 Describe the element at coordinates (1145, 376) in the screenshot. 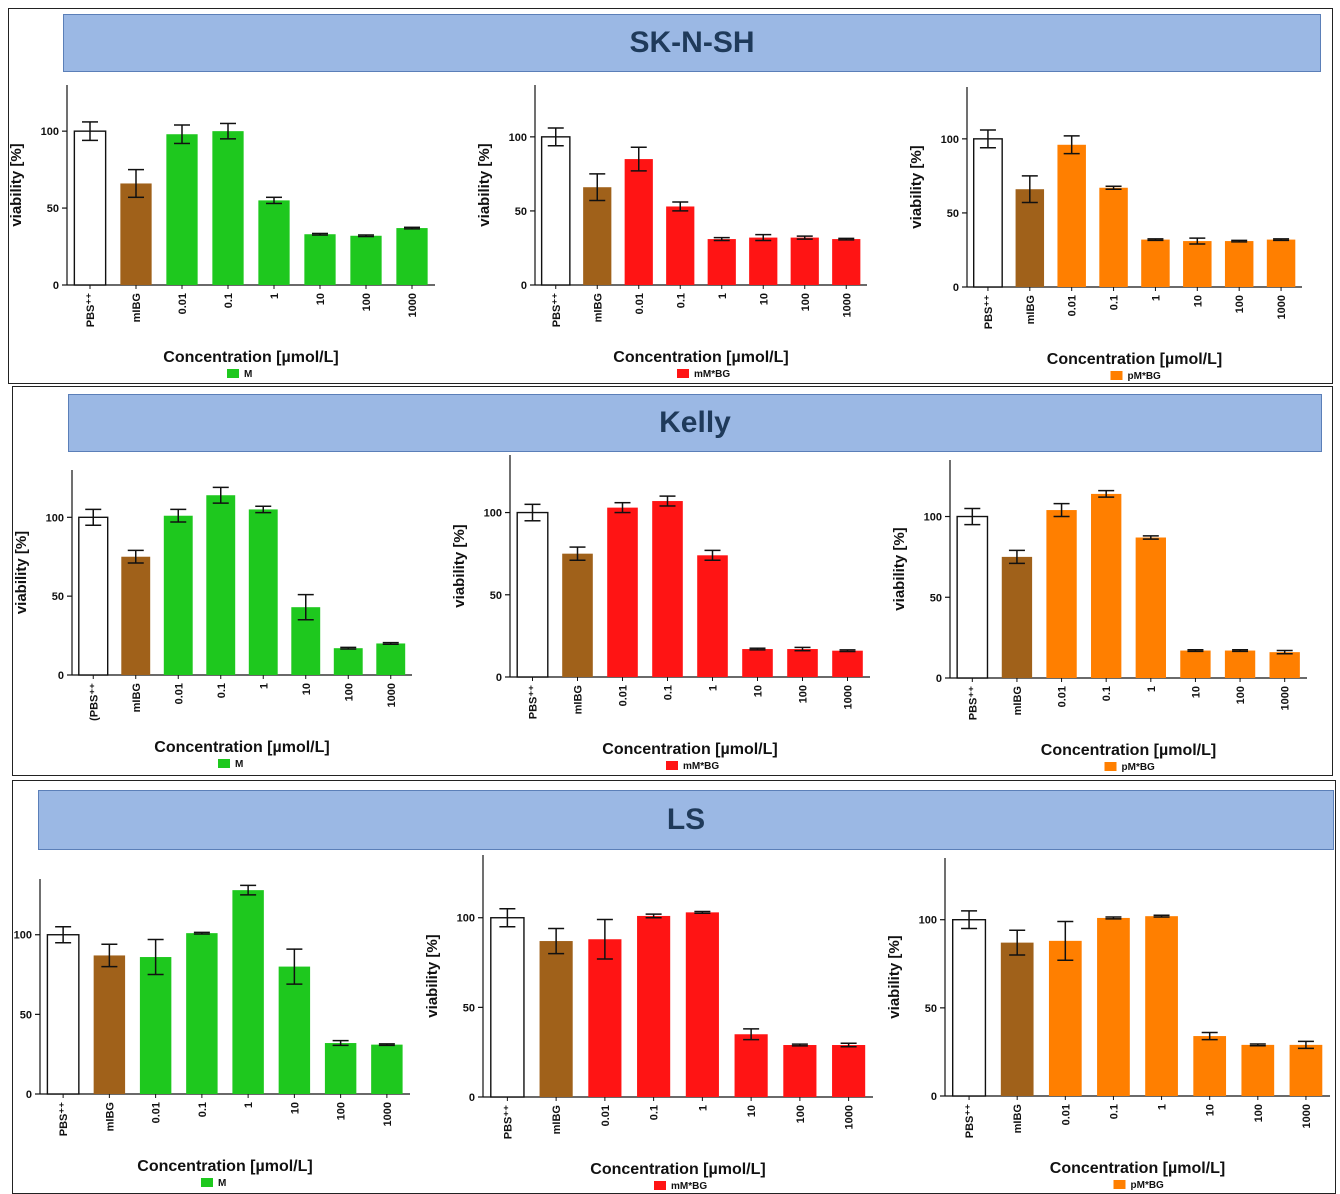

I see `legend-label: pM*BG` at that location.